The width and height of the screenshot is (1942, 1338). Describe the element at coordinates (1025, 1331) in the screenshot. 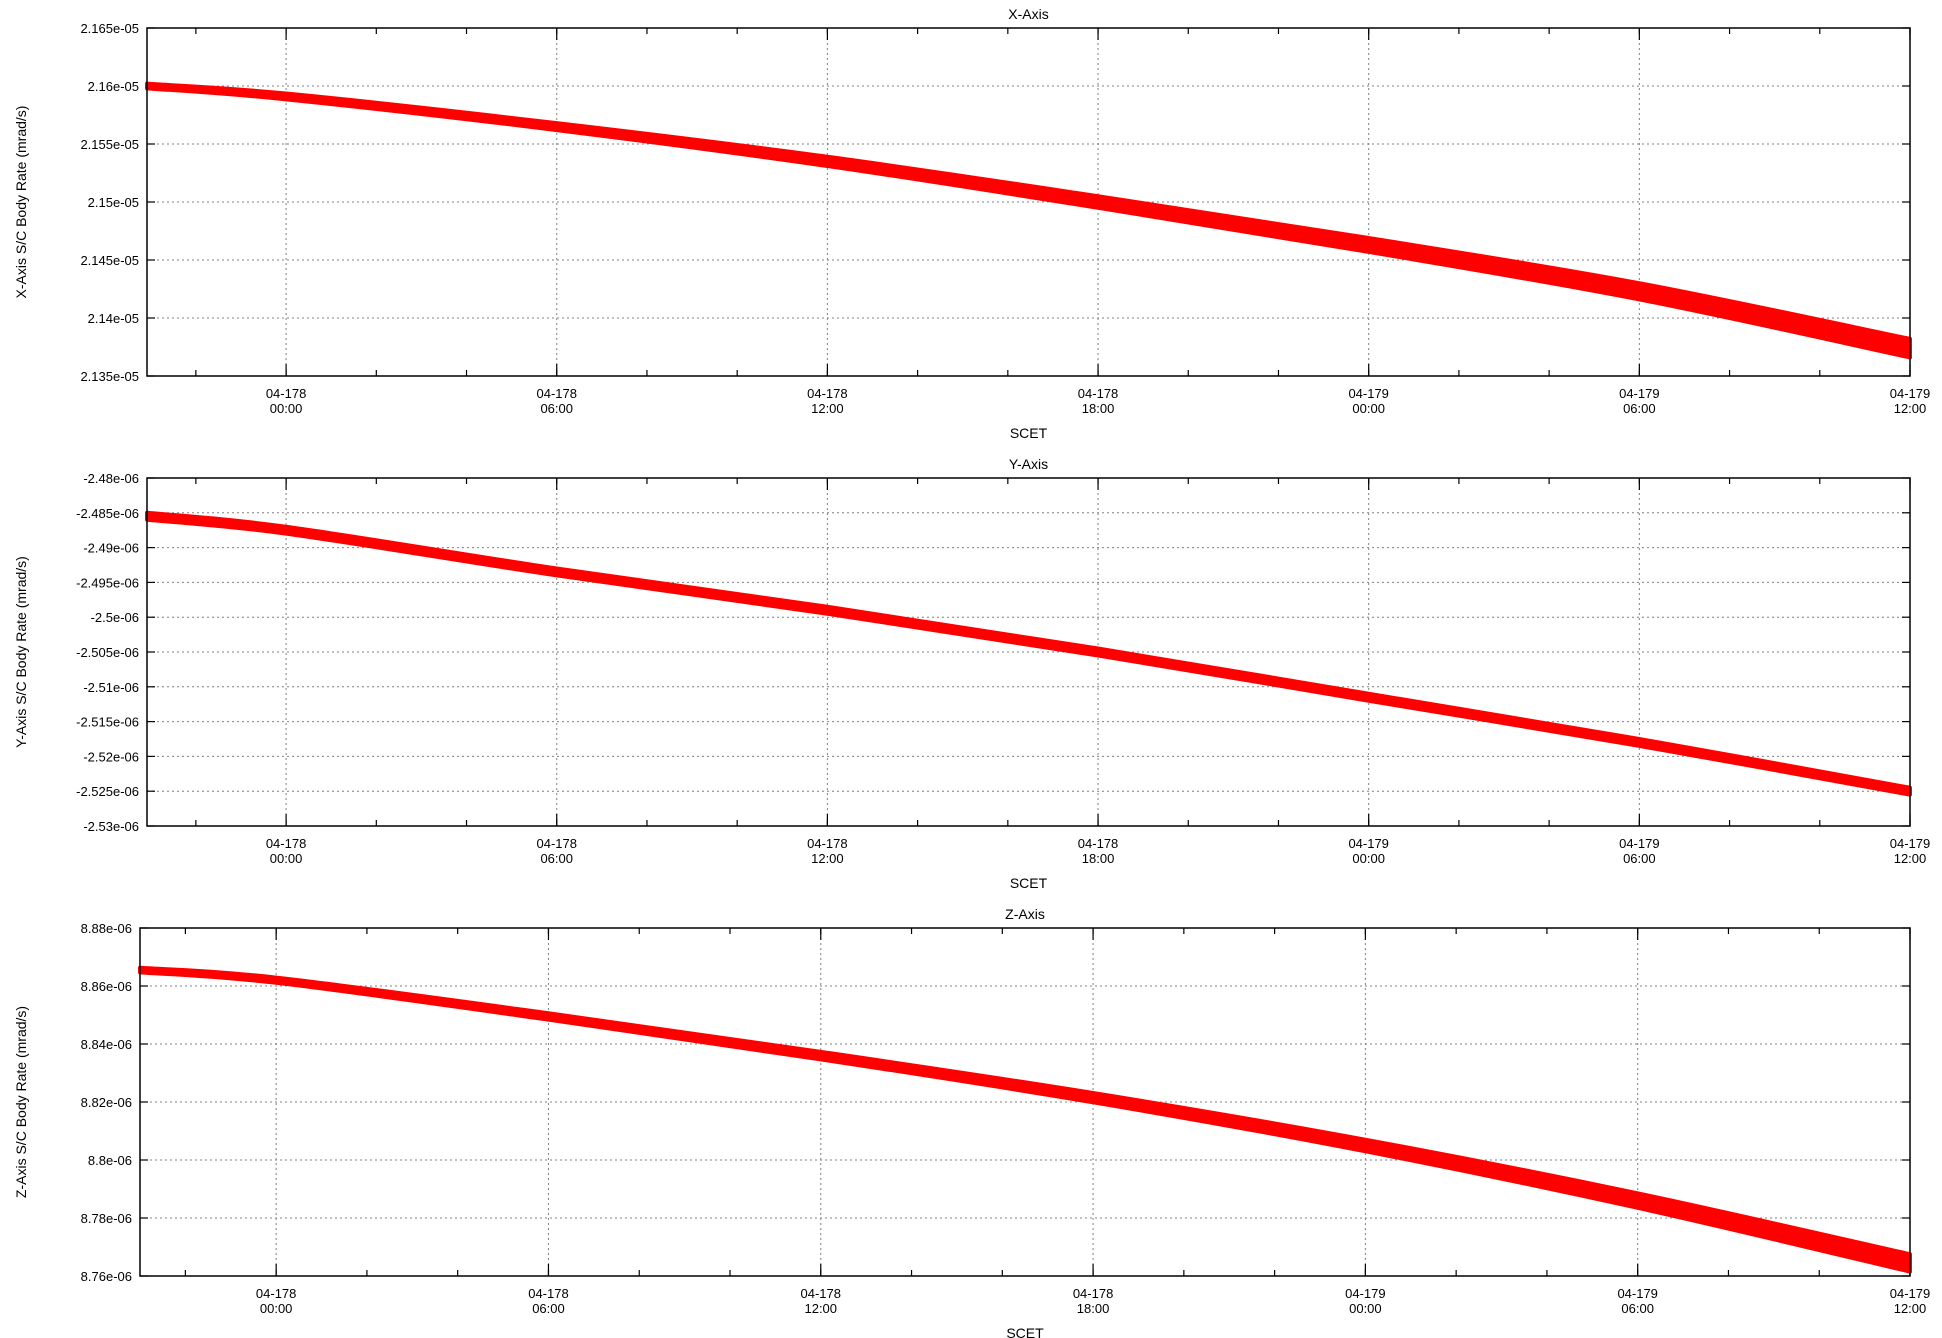

I see `z-x-axis-label: SCET` at that location.